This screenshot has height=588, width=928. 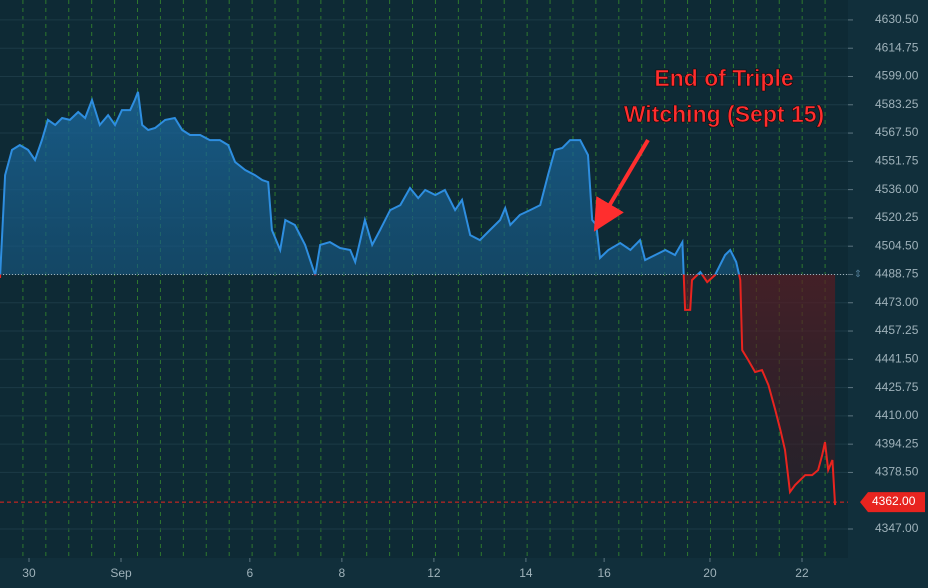 I want to click on y-tick-label: 4488.75, so click(x=897, y=274).